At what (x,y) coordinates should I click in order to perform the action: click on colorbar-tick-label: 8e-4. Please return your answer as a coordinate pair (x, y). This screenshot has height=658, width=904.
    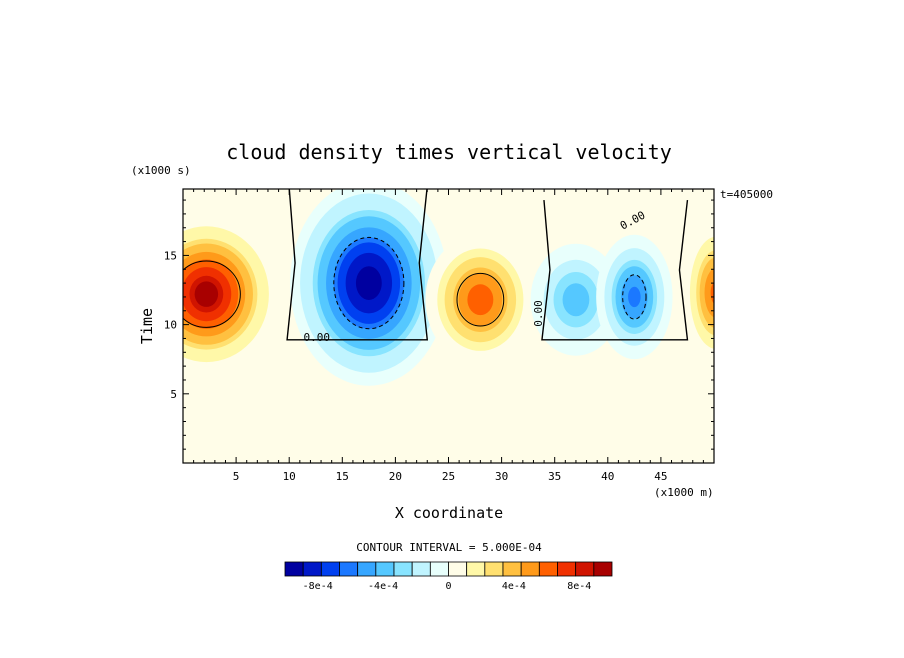
    Looking at the image, I should click on (579, 586).